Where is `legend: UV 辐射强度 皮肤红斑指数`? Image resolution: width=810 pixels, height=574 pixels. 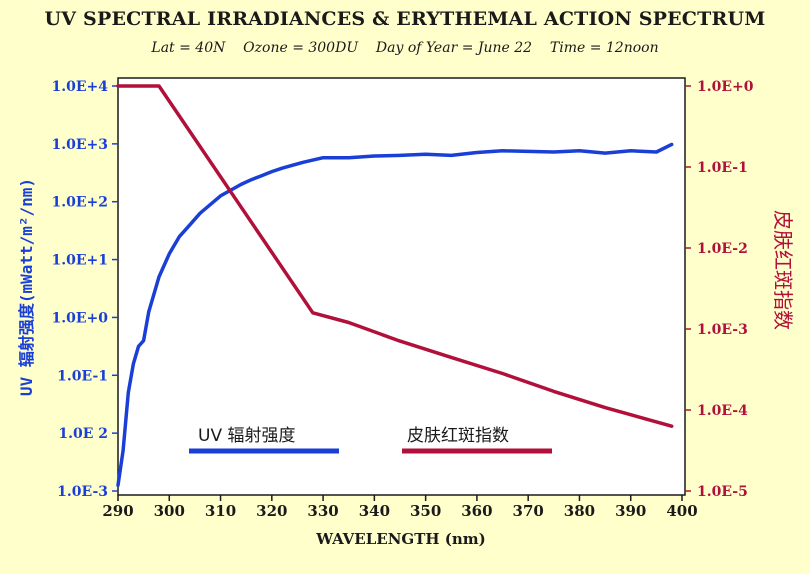 legend: UV 辐射强度 皮肤红斑指数 is located at coordinates (370, 440).